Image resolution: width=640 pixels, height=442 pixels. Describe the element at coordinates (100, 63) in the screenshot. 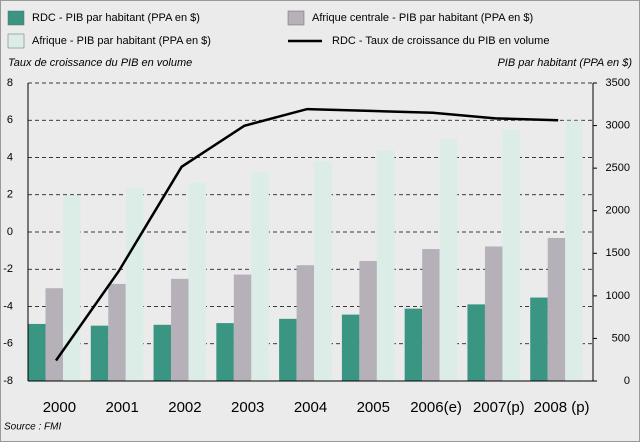

I see `y-axis-title: Taux de croissance du PIB en volume` at that location.